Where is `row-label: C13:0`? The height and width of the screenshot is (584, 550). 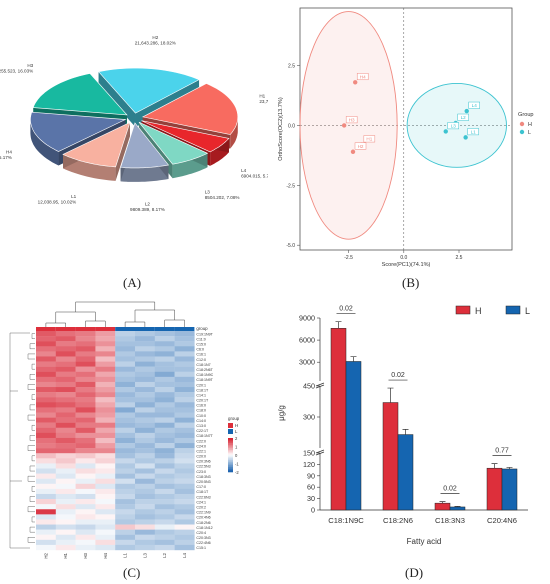 row-label: C13:0 is located at coordinates (201, 426).